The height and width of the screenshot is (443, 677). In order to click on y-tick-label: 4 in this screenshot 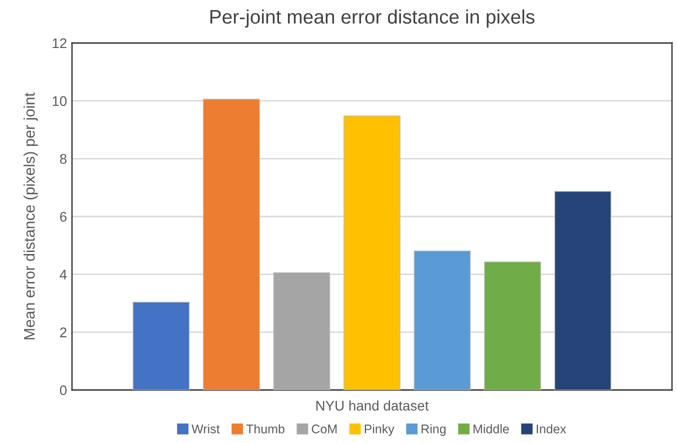, I will do `click(63, 275)`.